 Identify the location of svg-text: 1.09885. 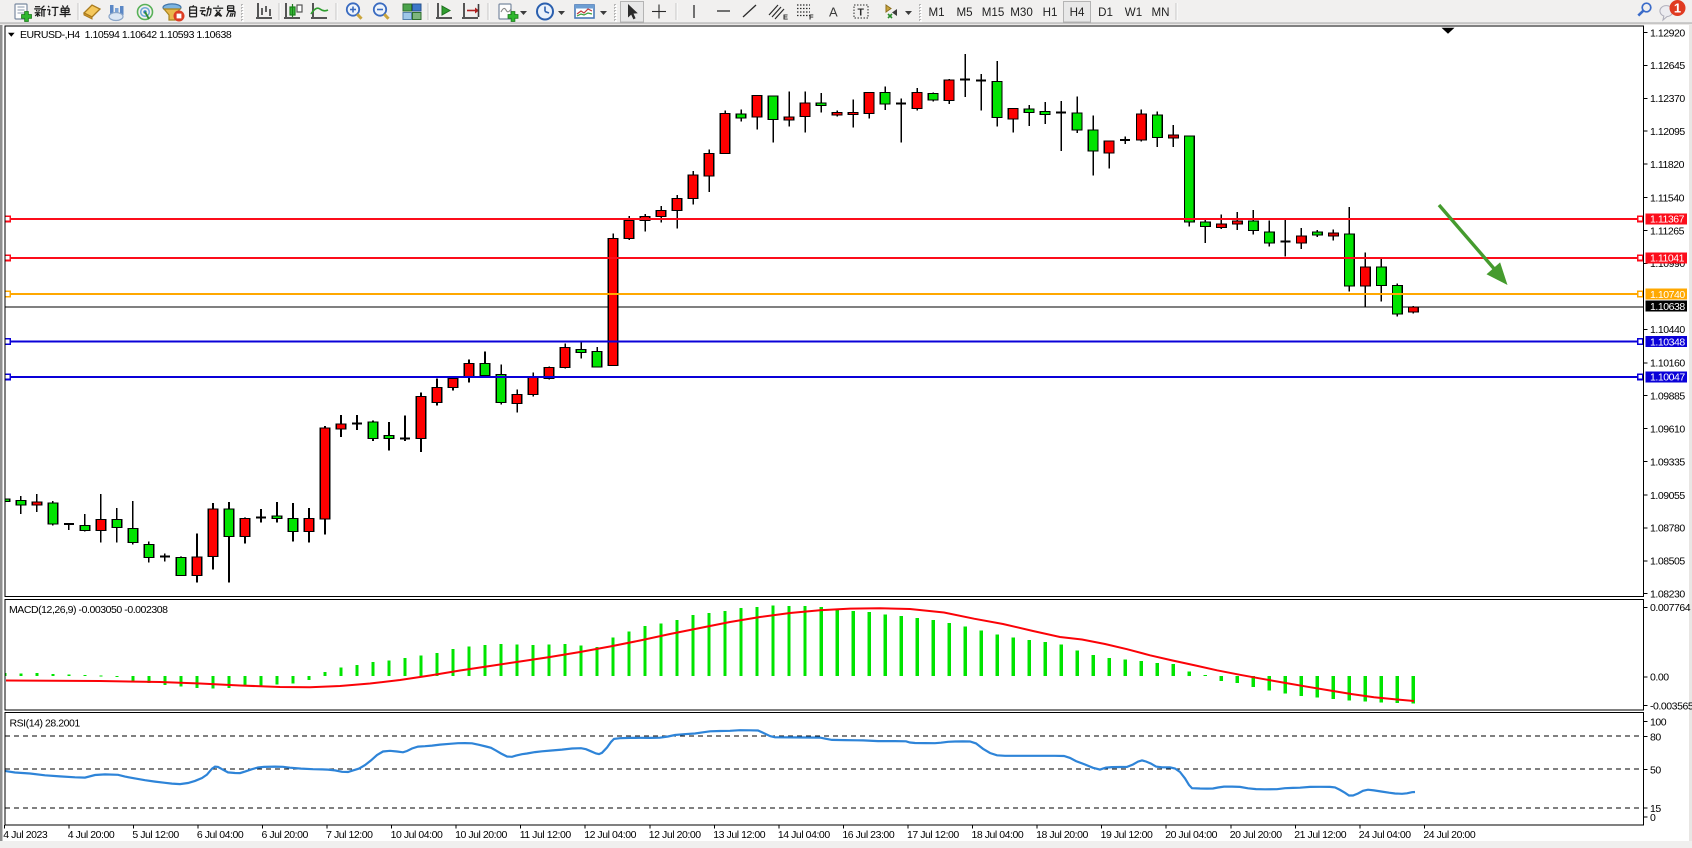
(1667, 397).